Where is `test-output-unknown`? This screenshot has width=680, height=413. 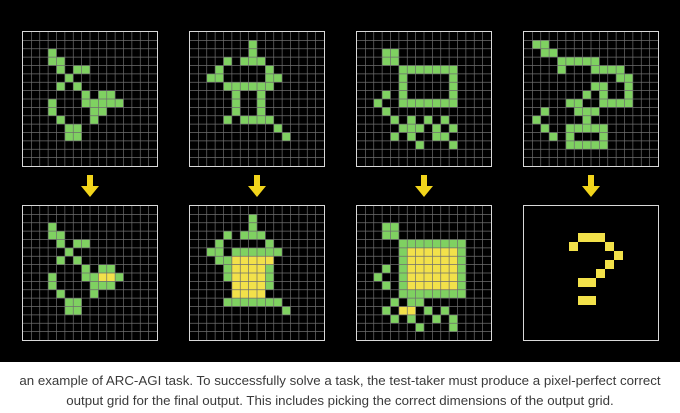
test-output-unknown is located at coordinates (591, 273).